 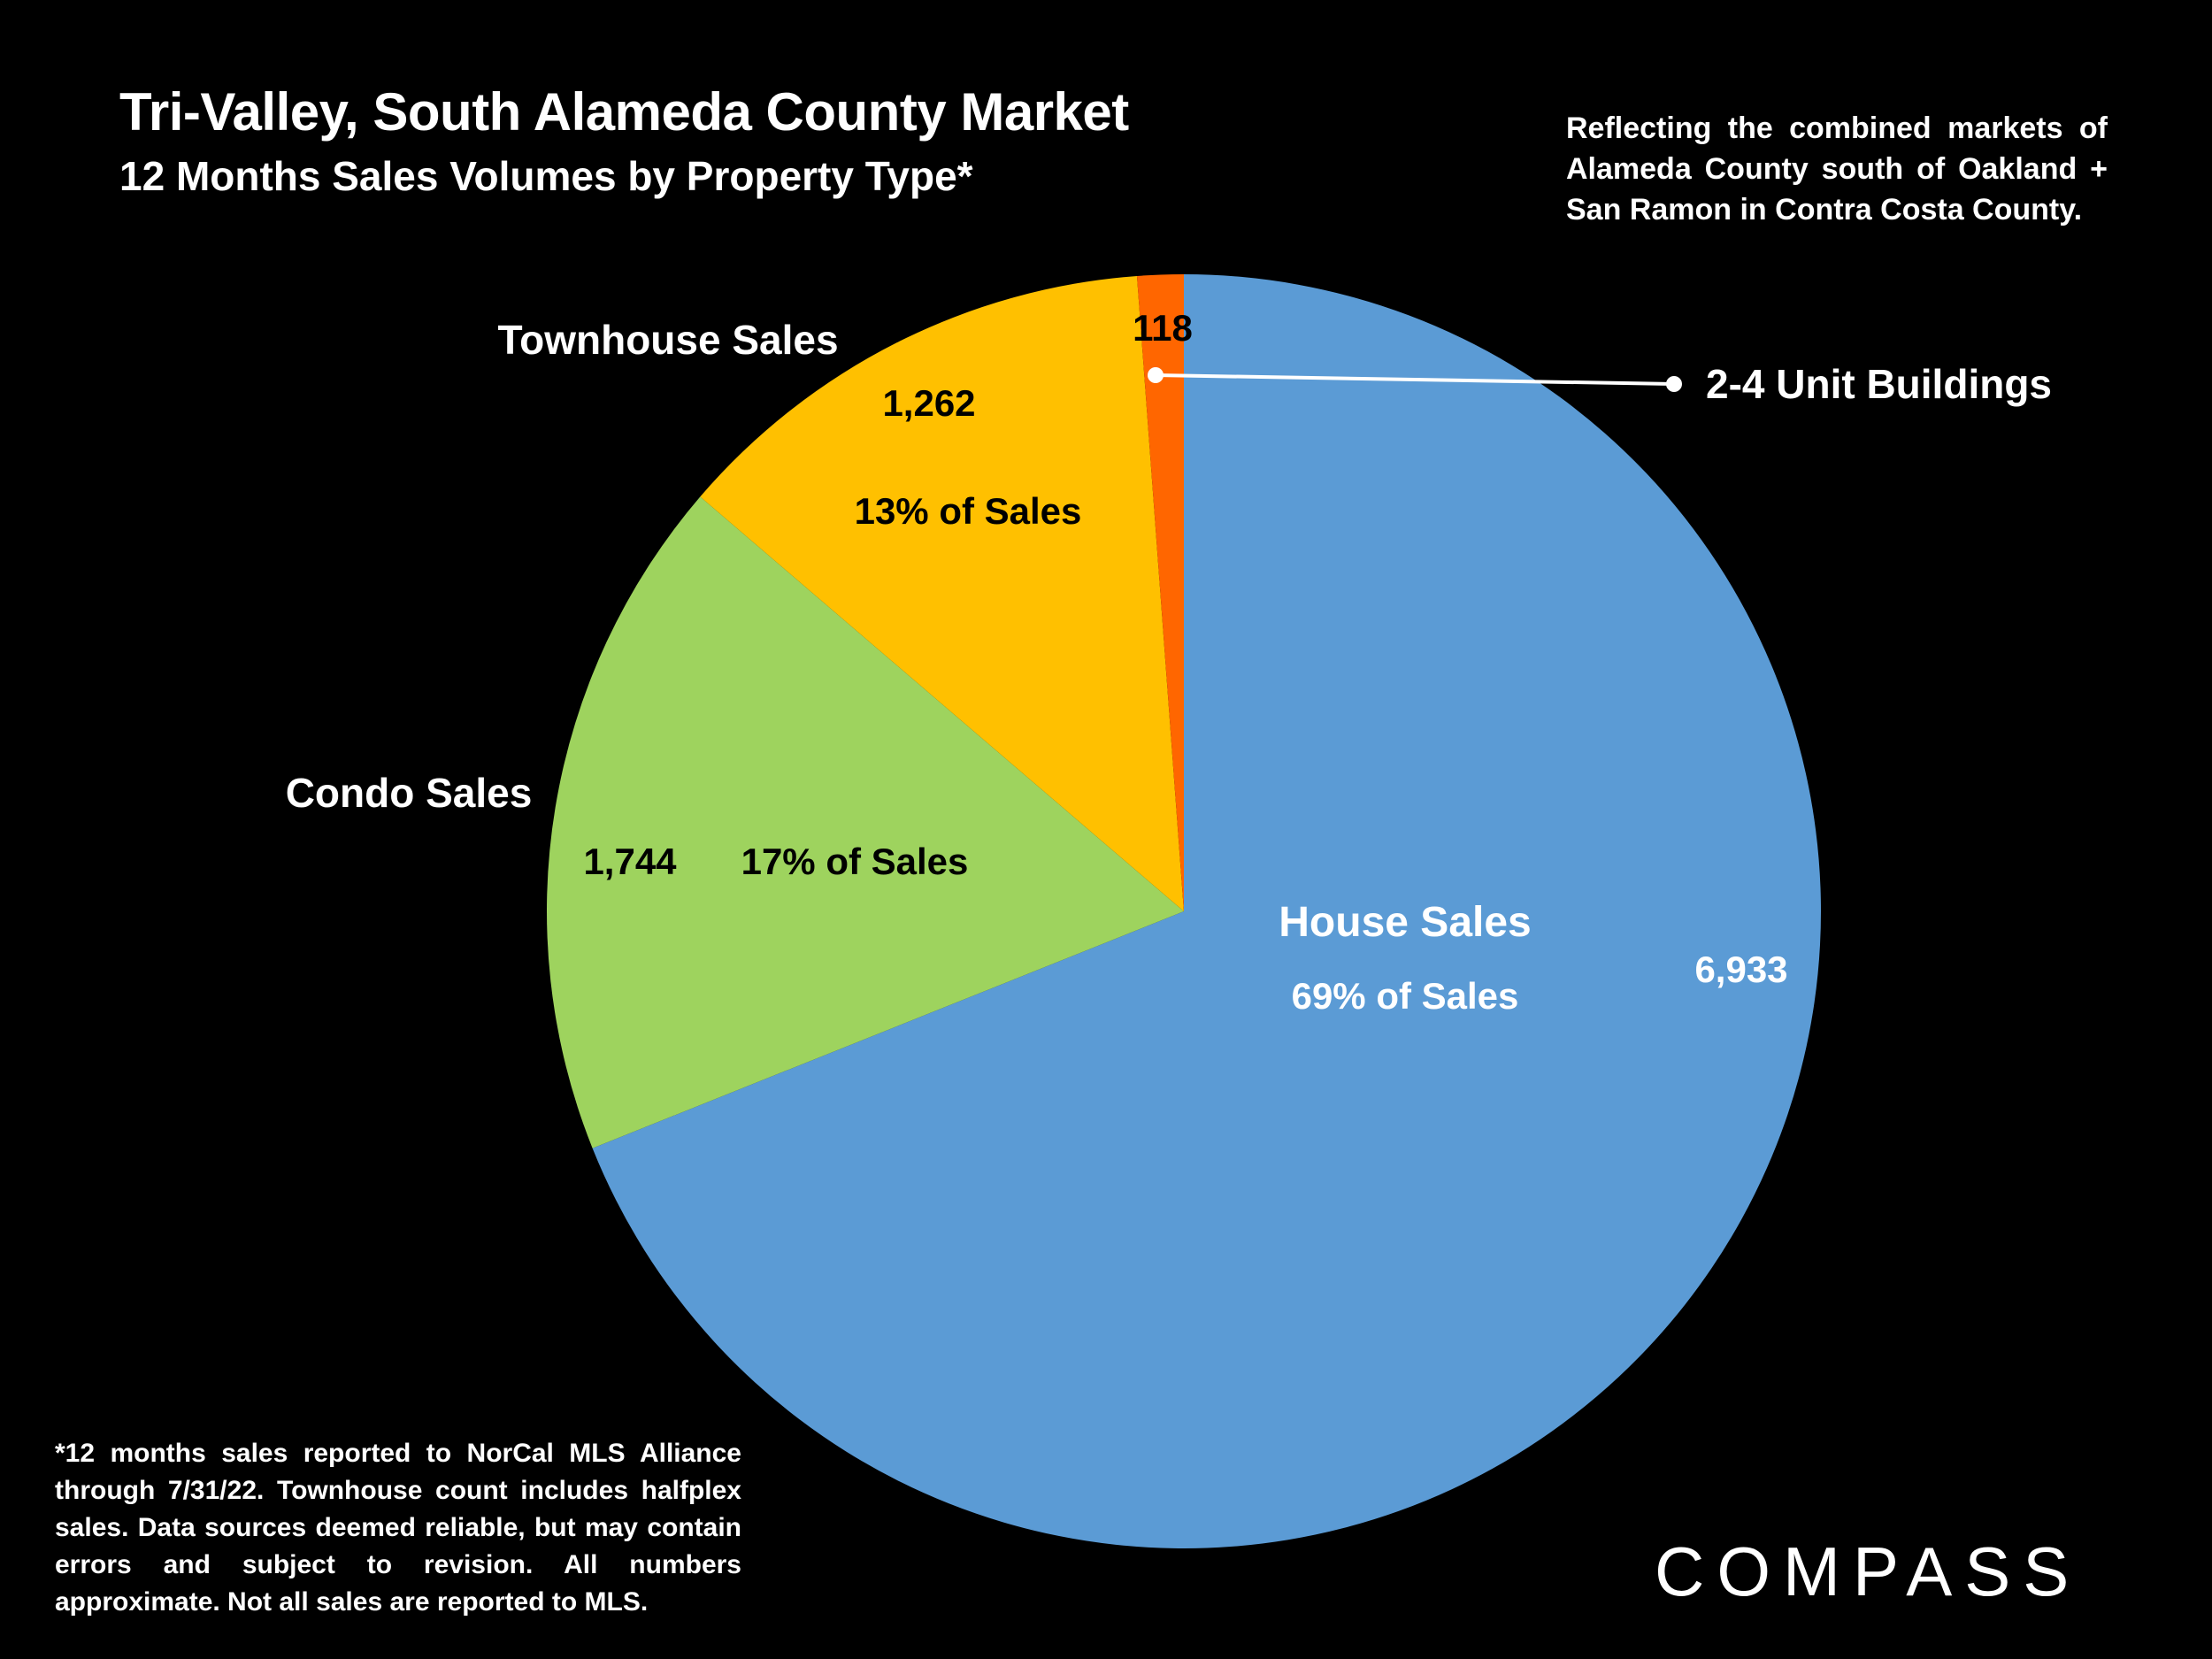 What do you see at coordinates (1405, 923) in the screenshot?
I see `slice-name-house-sales: House Sales` at bounding box center [1405, 923].